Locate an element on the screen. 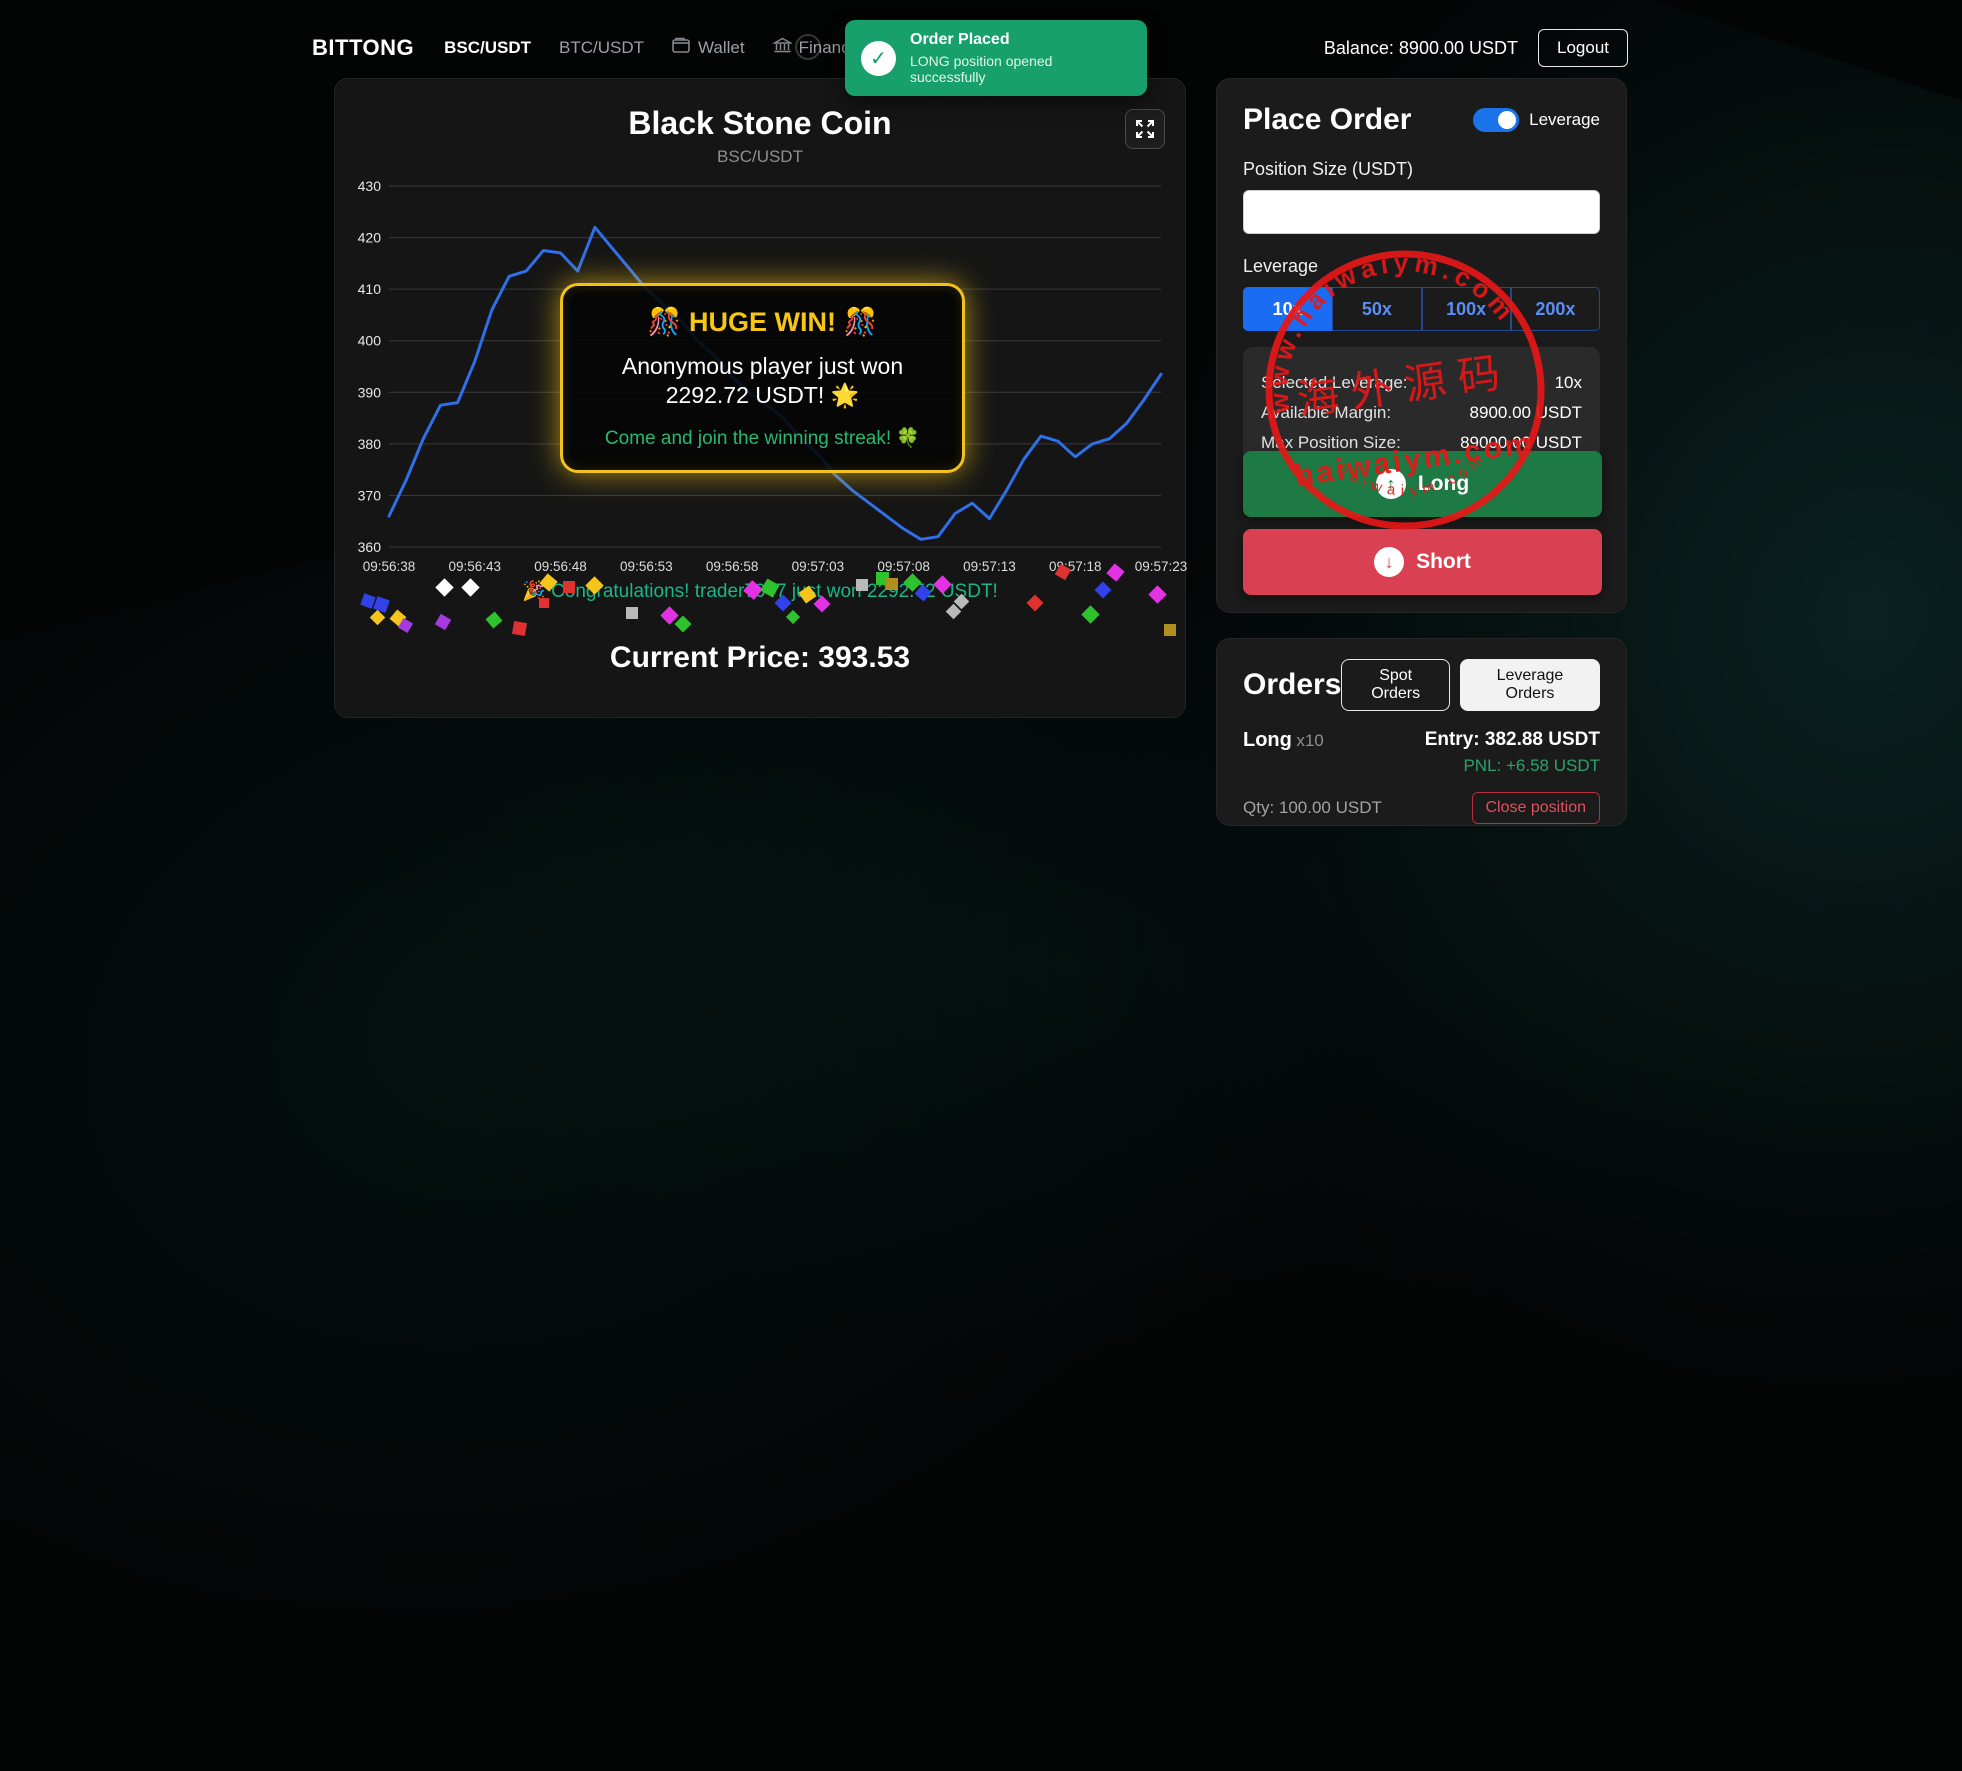  x-axis-tick-label: 09:56:43 is located at coordinates (474, 566).